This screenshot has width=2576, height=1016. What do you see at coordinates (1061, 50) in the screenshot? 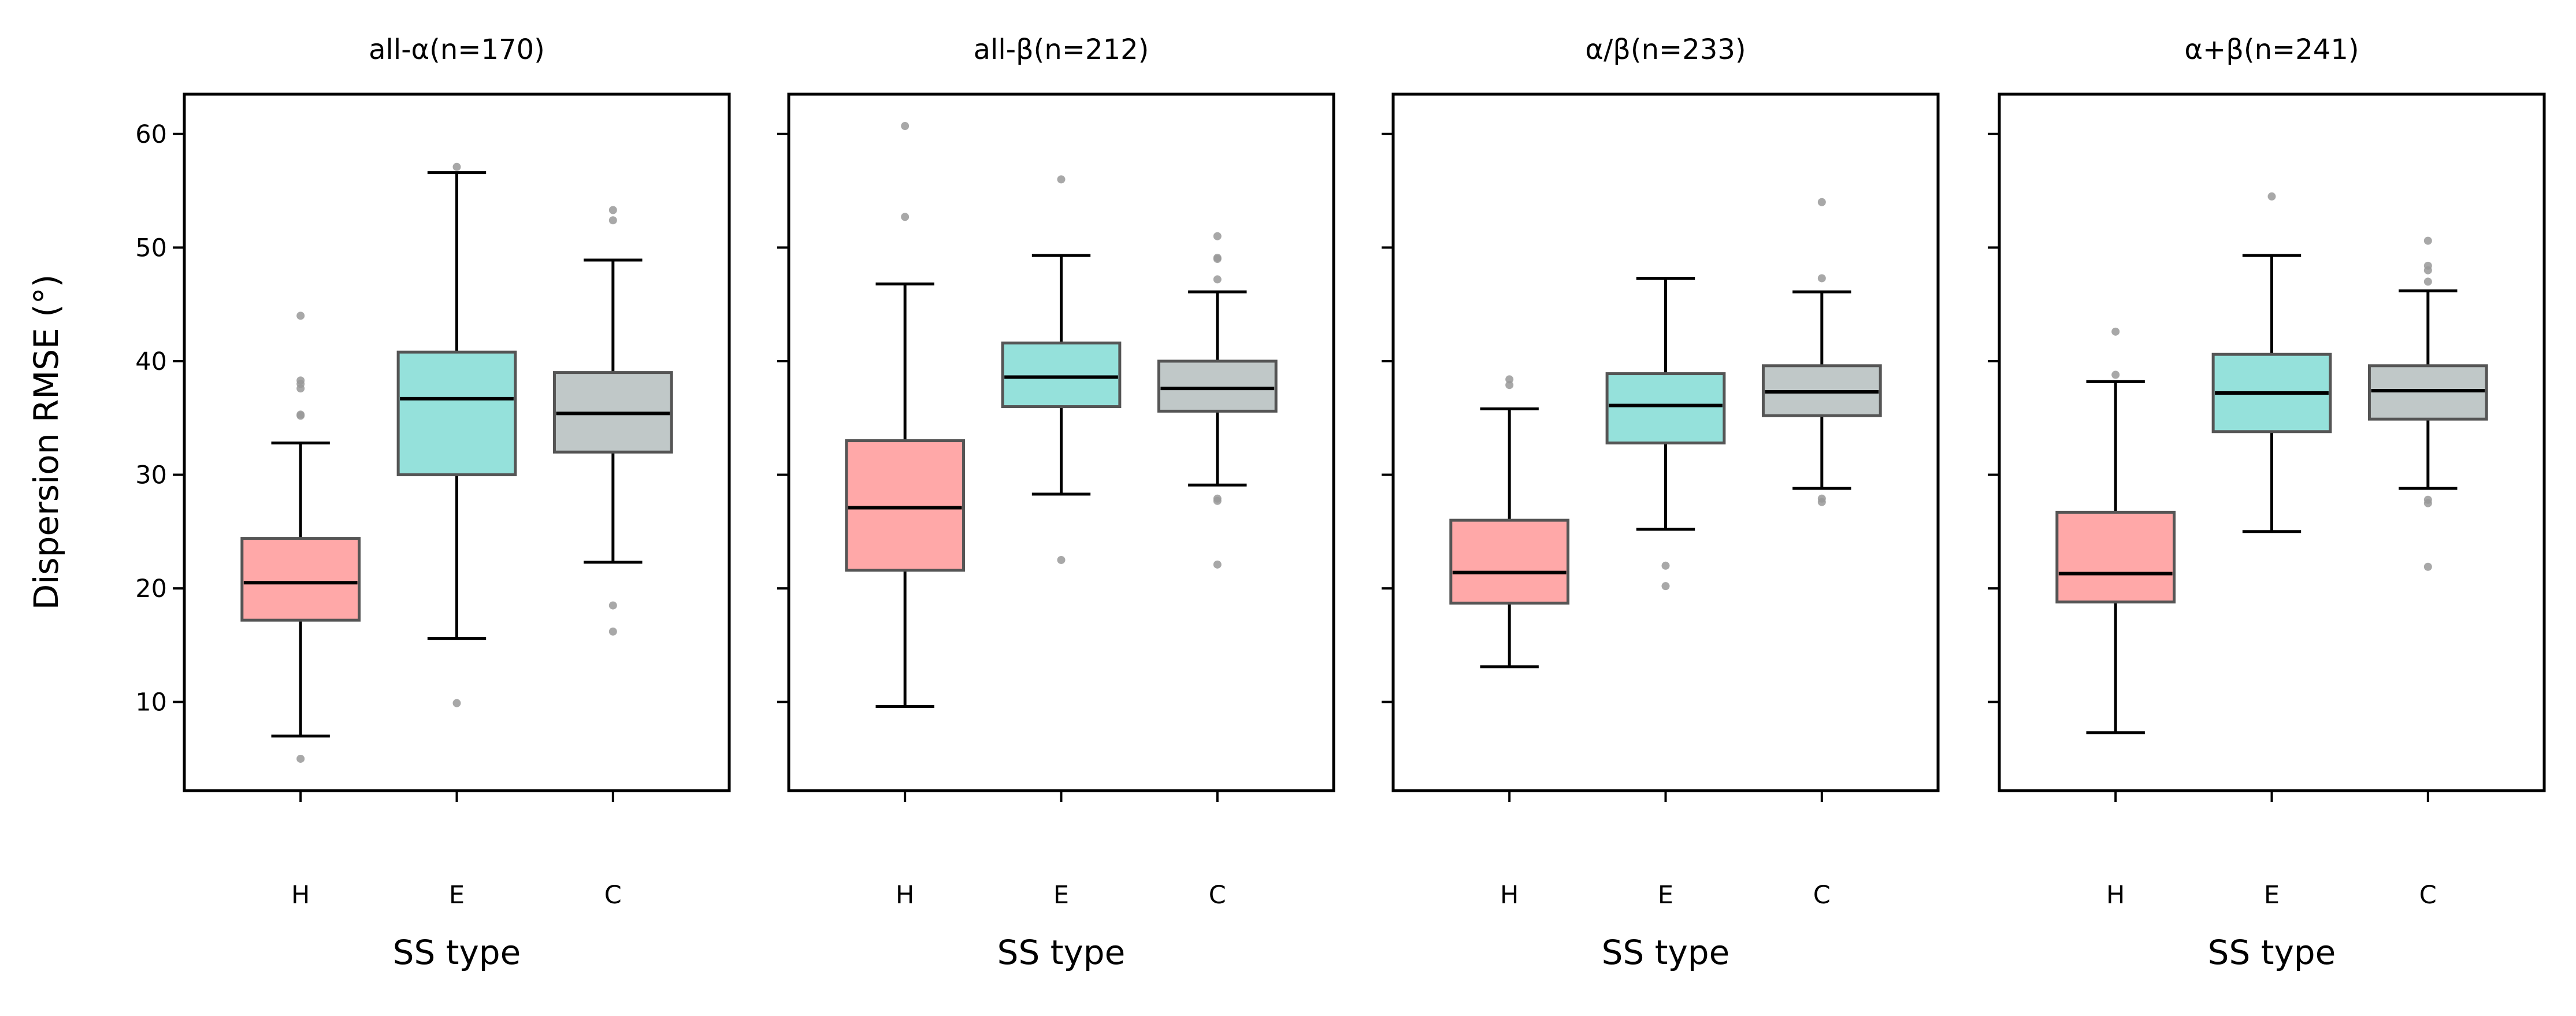
I see `panel-title: all-β(n=212)` at bounding box center [1061, 50].